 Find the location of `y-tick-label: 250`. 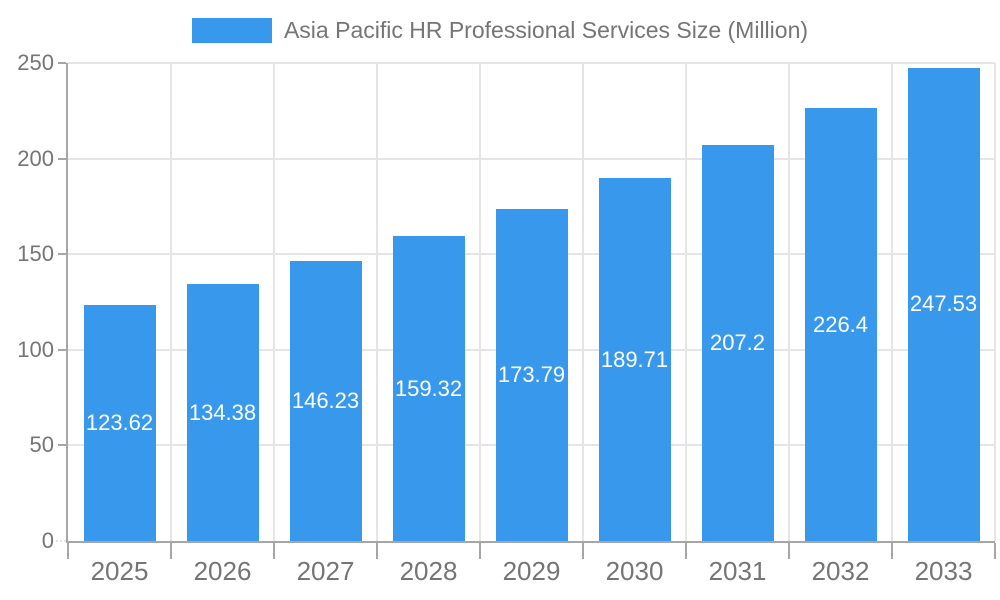

y-tick-label: 250 is located at coordinates (35, 62).